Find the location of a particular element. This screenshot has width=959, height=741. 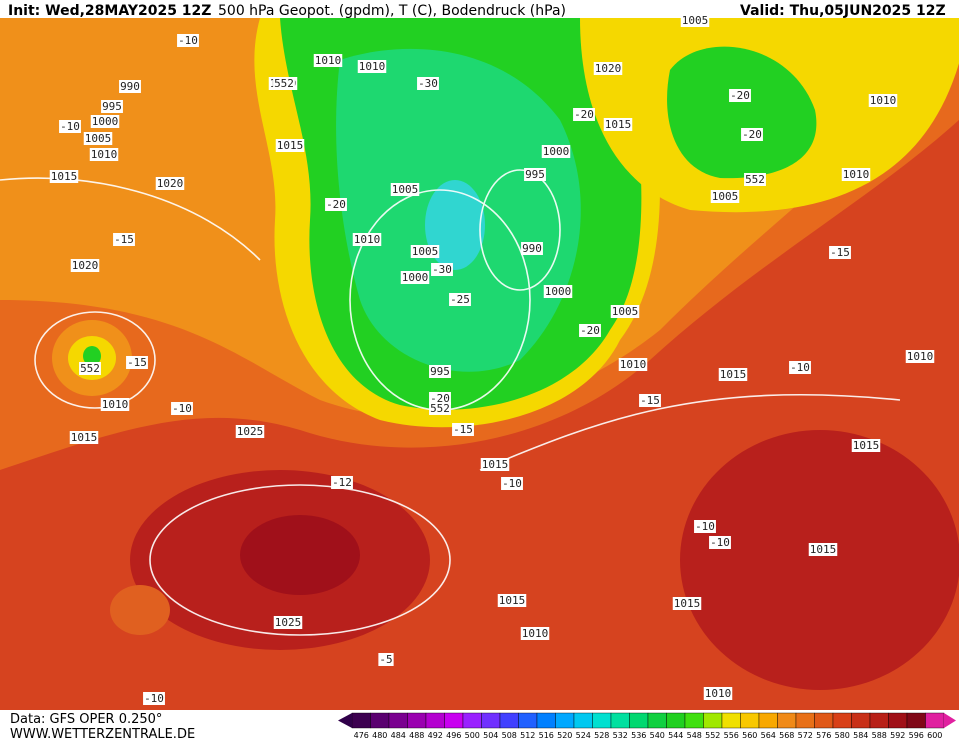

isobar-label: 1025 is located at coordinates (250, 431).